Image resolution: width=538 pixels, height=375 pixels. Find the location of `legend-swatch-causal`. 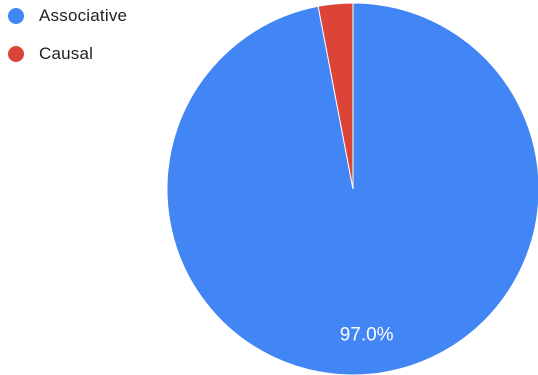

legend-swatch-causal is located at coordinates (16, 54).